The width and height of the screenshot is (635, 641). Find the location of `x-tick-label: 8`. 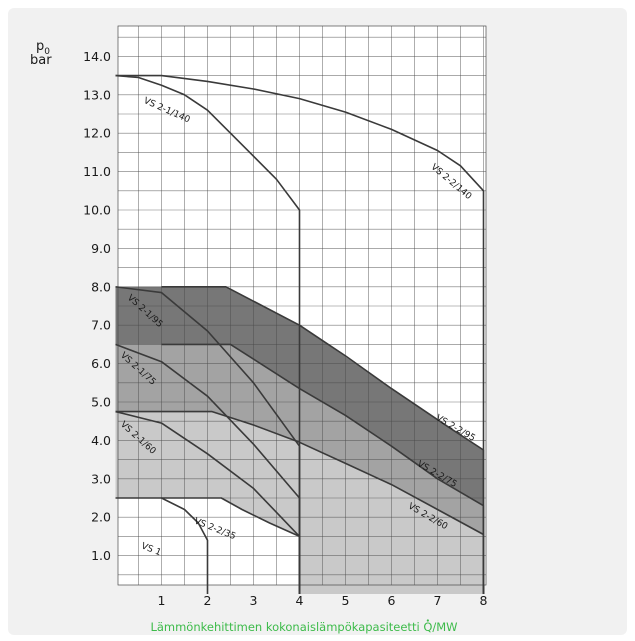

x-tick-label: 8 is located at coordinates (484, 600).